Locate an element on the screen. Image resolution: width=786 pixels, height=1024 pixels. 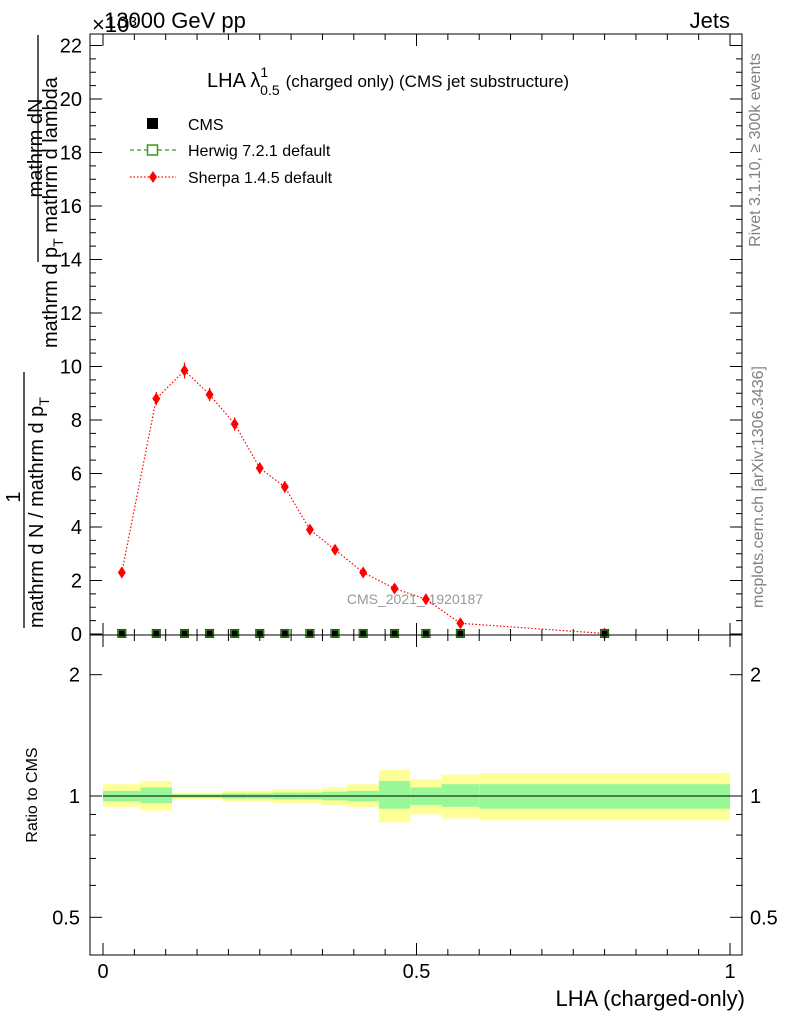
y-tick-label: 8 is located at coordinates (76, 421).